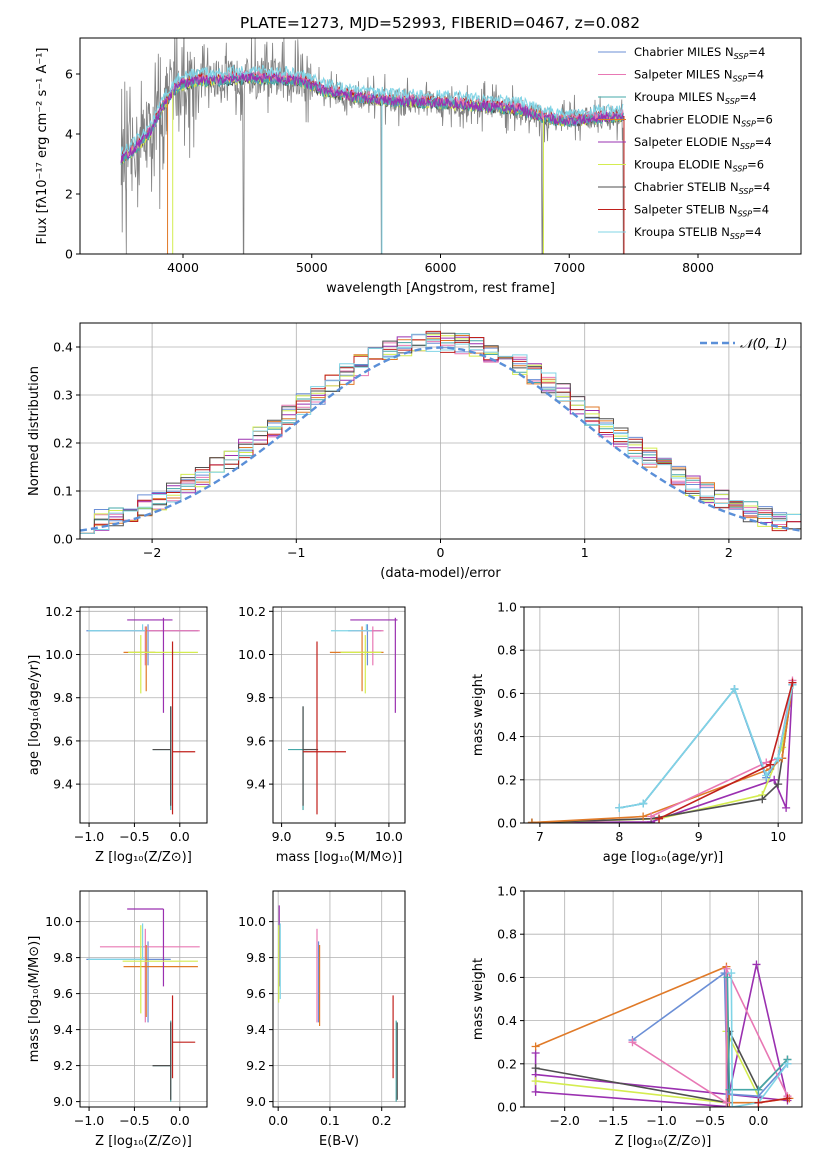 Image resolution: width=819 pixels, height=1170 pixels. Describe the element at coordinates (698, 233) in the screenshot. I see `legend-entry-kroupa-stelib: Kroupa STELIB NSSP=4` at that location.